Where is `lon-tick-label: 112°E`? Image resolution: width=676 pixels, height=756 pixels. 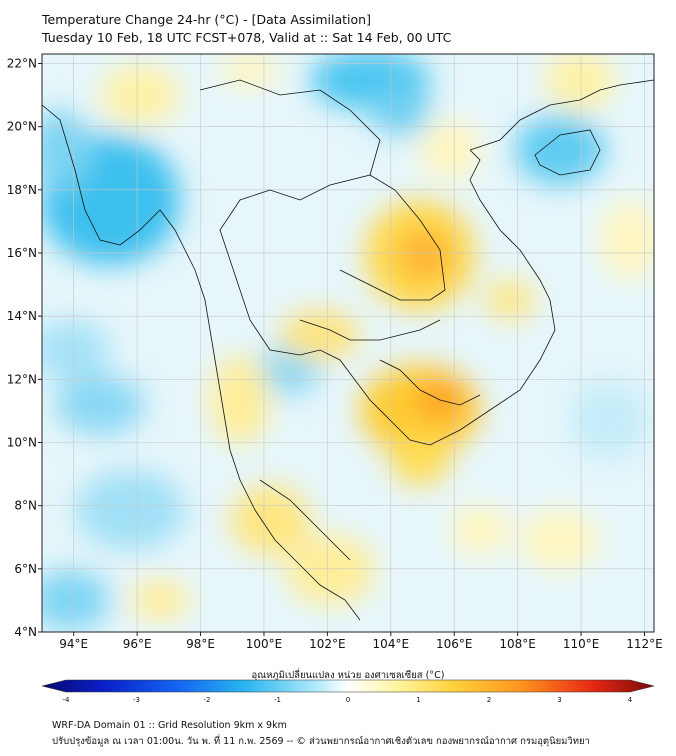 lon-tick-label: 112°E is located at coordinates (644, 644).